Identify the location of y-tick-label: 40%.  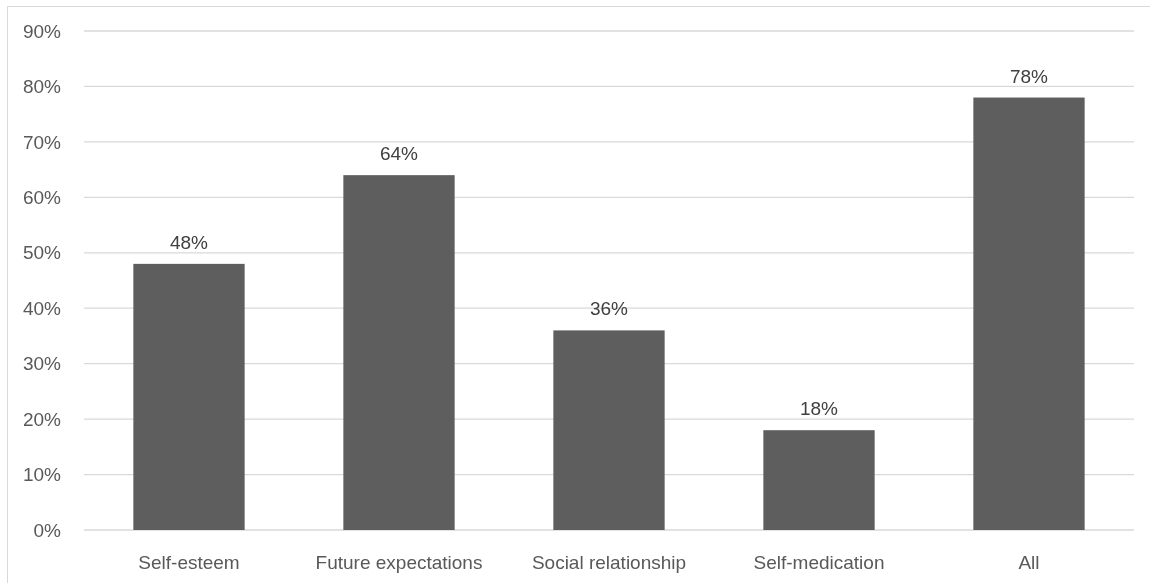
(42, 308).